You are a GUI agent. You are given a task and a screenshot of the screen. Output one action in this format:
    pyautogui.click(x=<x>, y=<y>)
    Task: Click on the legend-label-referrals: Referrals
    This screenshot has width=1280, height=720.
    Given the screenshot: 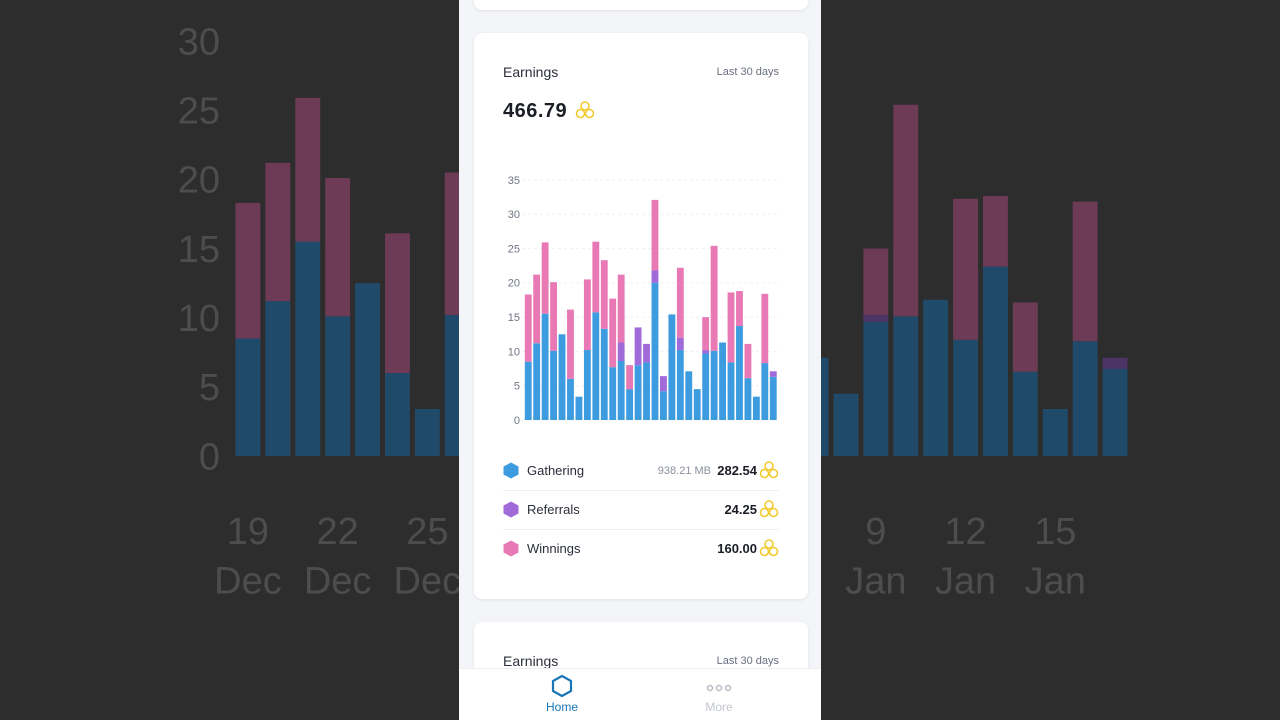 What is the action you would take?
    pyautogui.click(x=553, y=509)
    